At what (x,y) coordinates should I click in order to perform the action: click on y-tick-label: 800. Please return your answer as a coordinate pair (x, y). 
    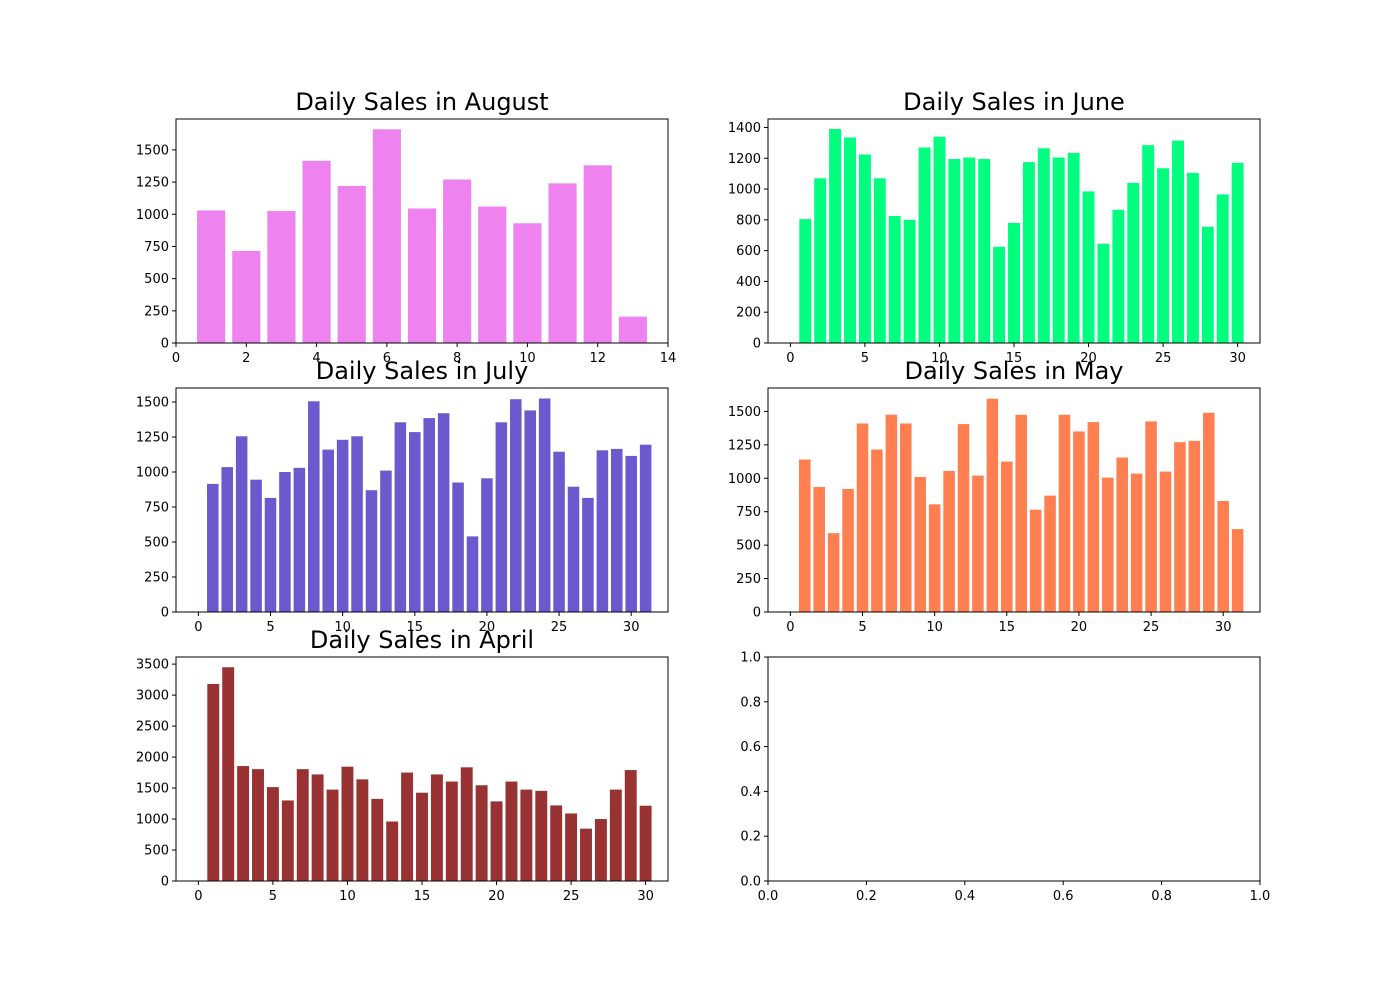
    Looking at the image, I should click on (748, 220).